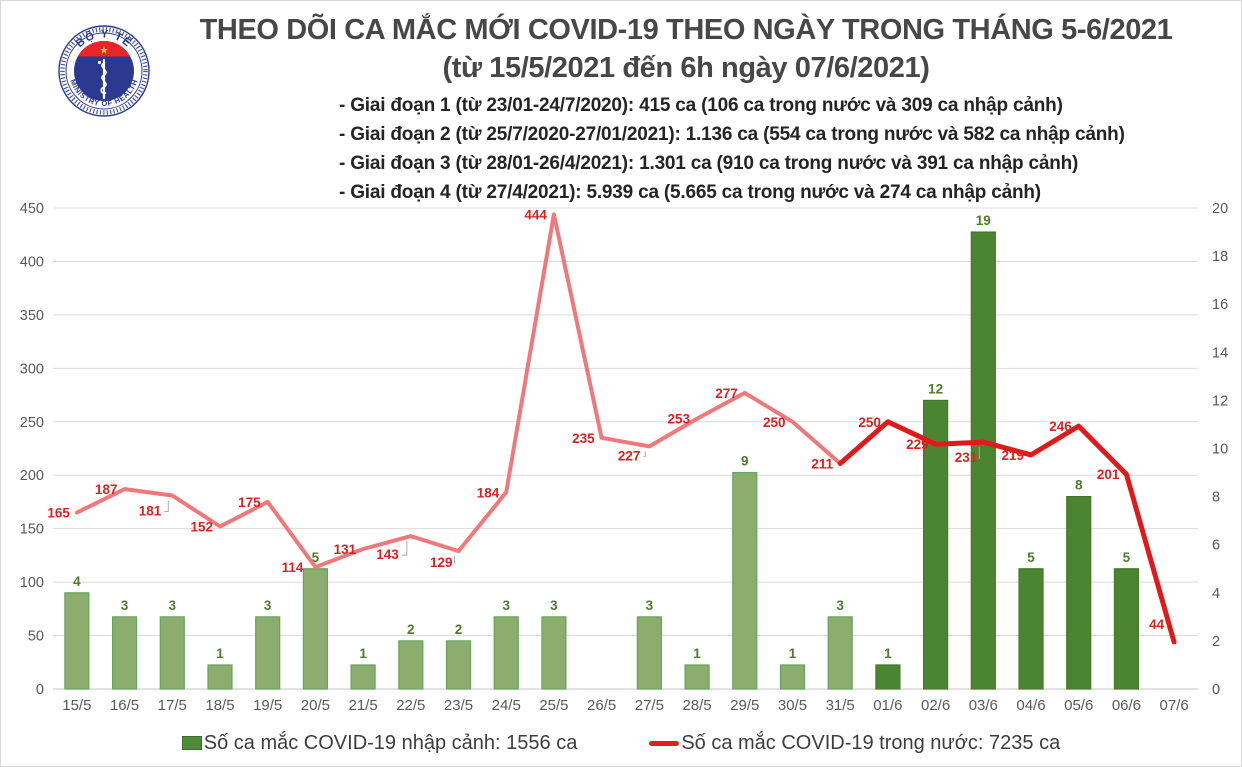 The image size is (1242, 767). What do you see at coordinates (679, 419) in the screenshot?
I see `line-value-label: 253` at bounding box center [679, 419].